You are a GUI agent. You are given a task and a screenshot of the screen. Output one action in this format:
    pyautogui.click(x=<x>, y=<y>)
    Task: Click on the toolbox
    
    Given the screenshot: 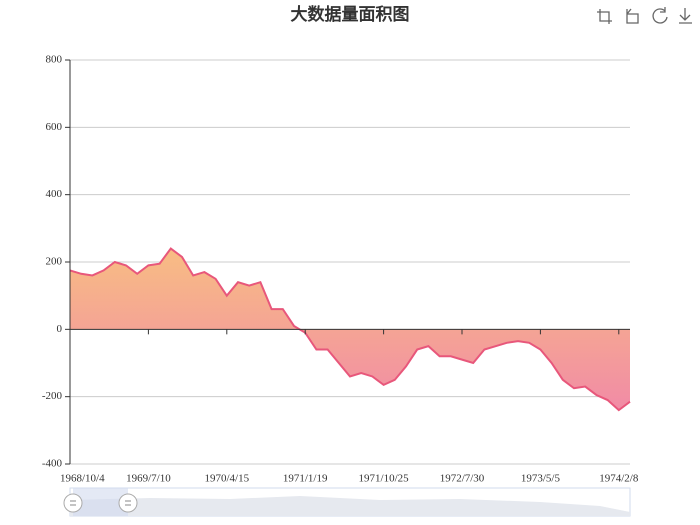 What is the action you would take?
    pyautogui.click(x=644, y=15)
    